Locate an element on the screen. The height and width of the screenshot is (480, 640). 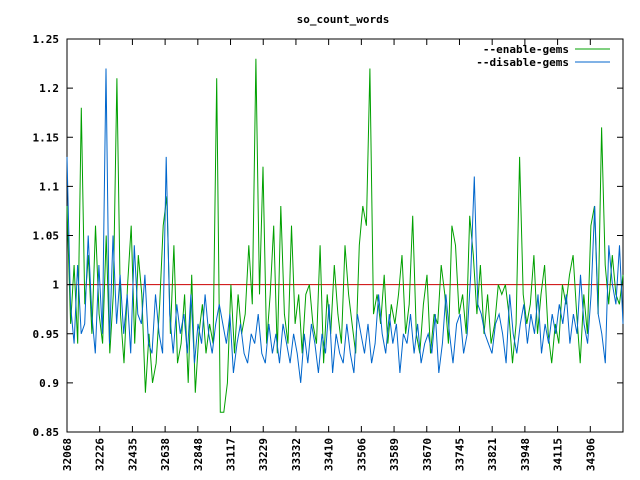
x-tick-label: 33821 is located at coordinates (492, 454).